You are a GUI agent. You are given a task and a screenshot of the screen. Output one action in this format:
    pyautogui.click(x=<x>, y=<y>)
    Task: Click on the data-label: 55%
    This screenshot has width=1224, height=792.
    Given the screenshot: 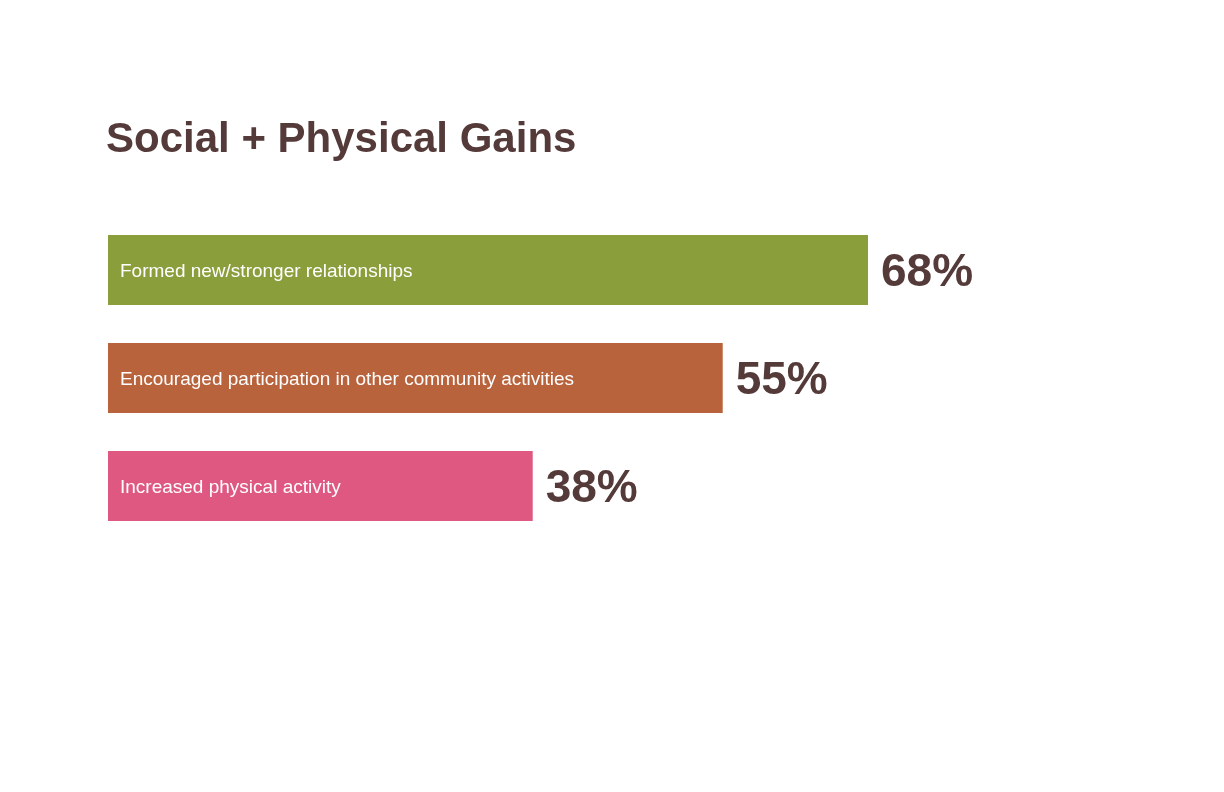 What is the action you would take?
    pyautogui.click(x=781, y=378)
    